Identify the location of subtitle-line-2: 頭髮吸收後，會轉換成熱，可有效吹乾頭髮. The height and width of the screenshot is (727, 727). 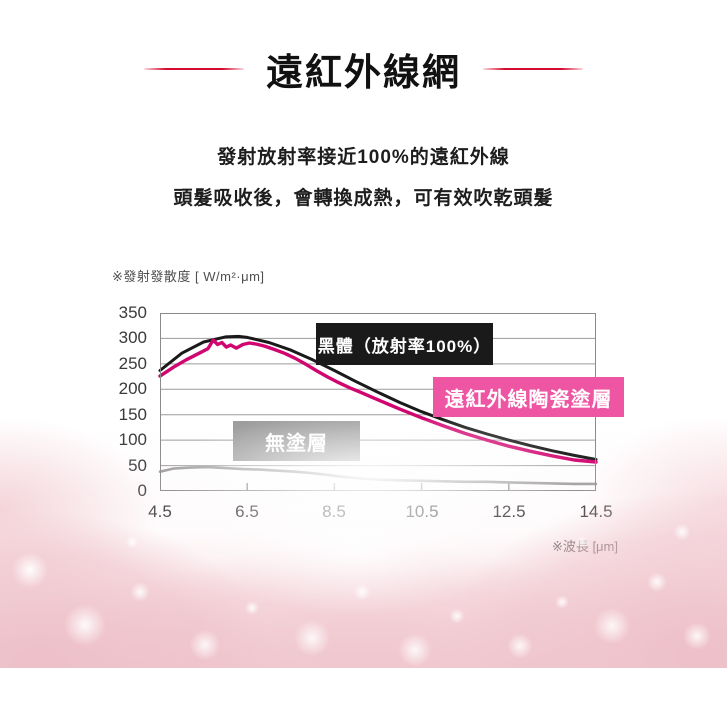
(363, 198).